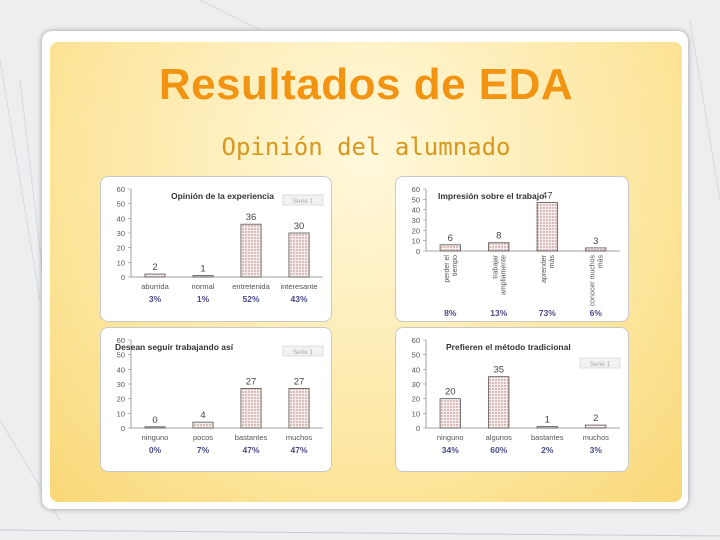  I want to click on x-category-group: perder el tiempo, so click(451, 269).